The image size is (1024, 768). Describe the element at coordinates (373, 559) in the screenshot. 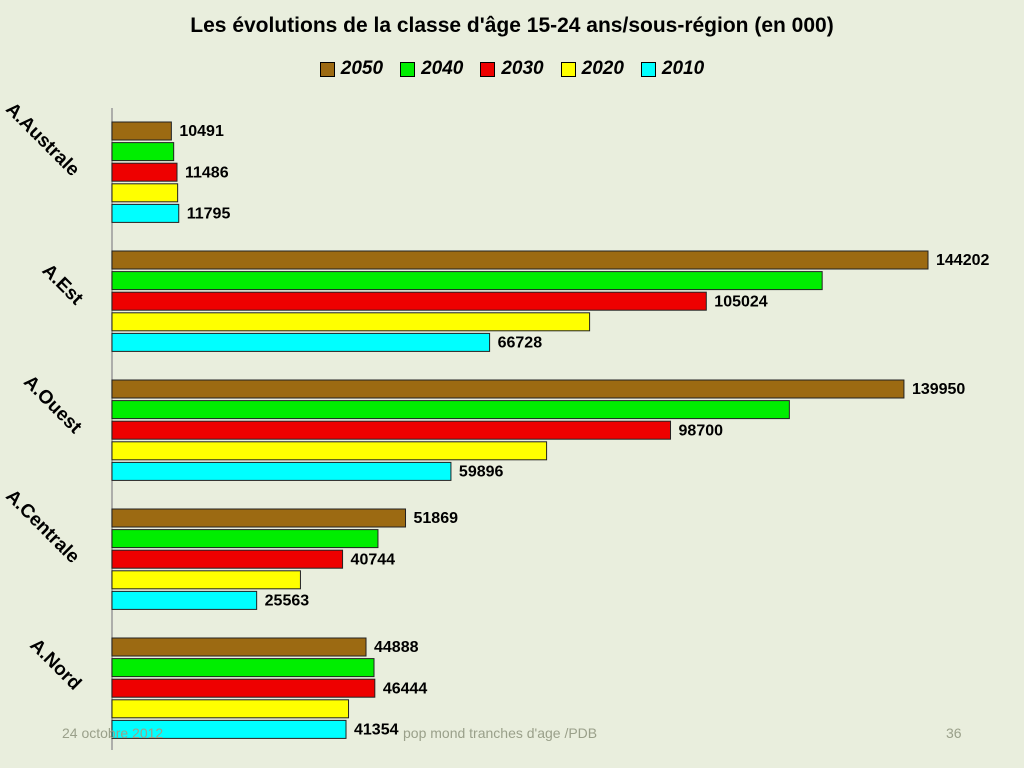

I see `data-label: 40744` at that location.